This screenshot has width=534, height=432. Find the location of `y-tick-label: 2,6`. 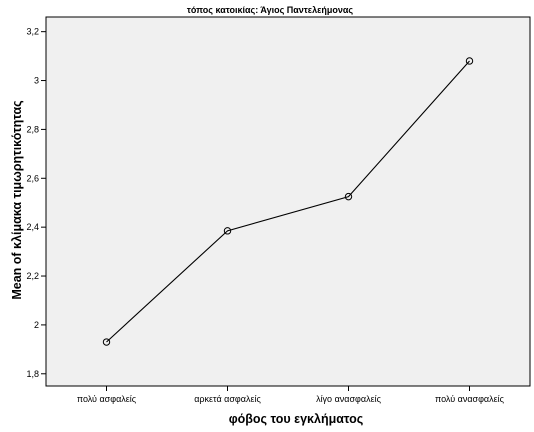

y-tick-label: 2,6 is located at coordinates (32, 178).